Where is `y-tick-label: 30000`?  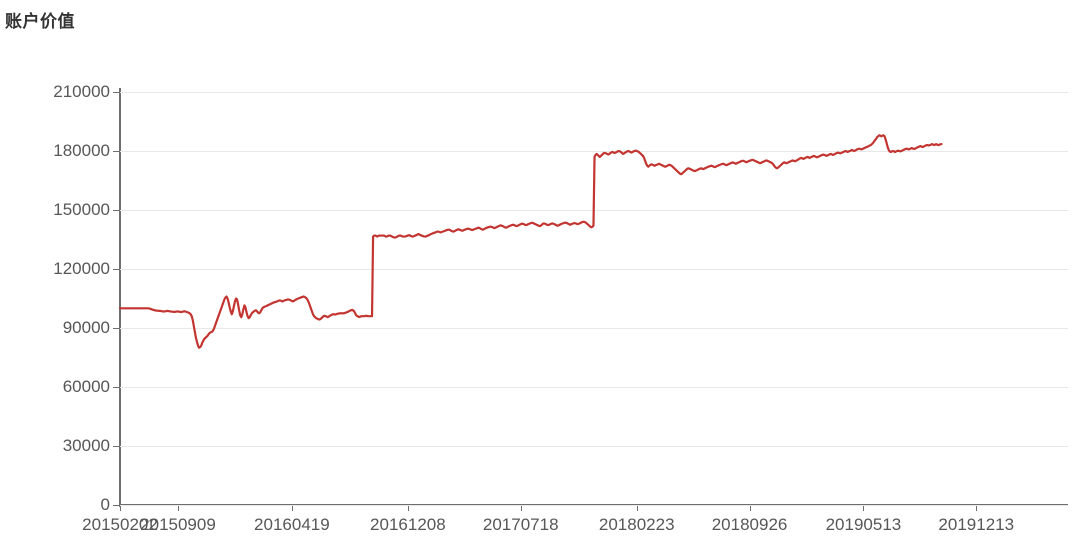 y-tick-label: 30000 is located at coordinates (86, 445).